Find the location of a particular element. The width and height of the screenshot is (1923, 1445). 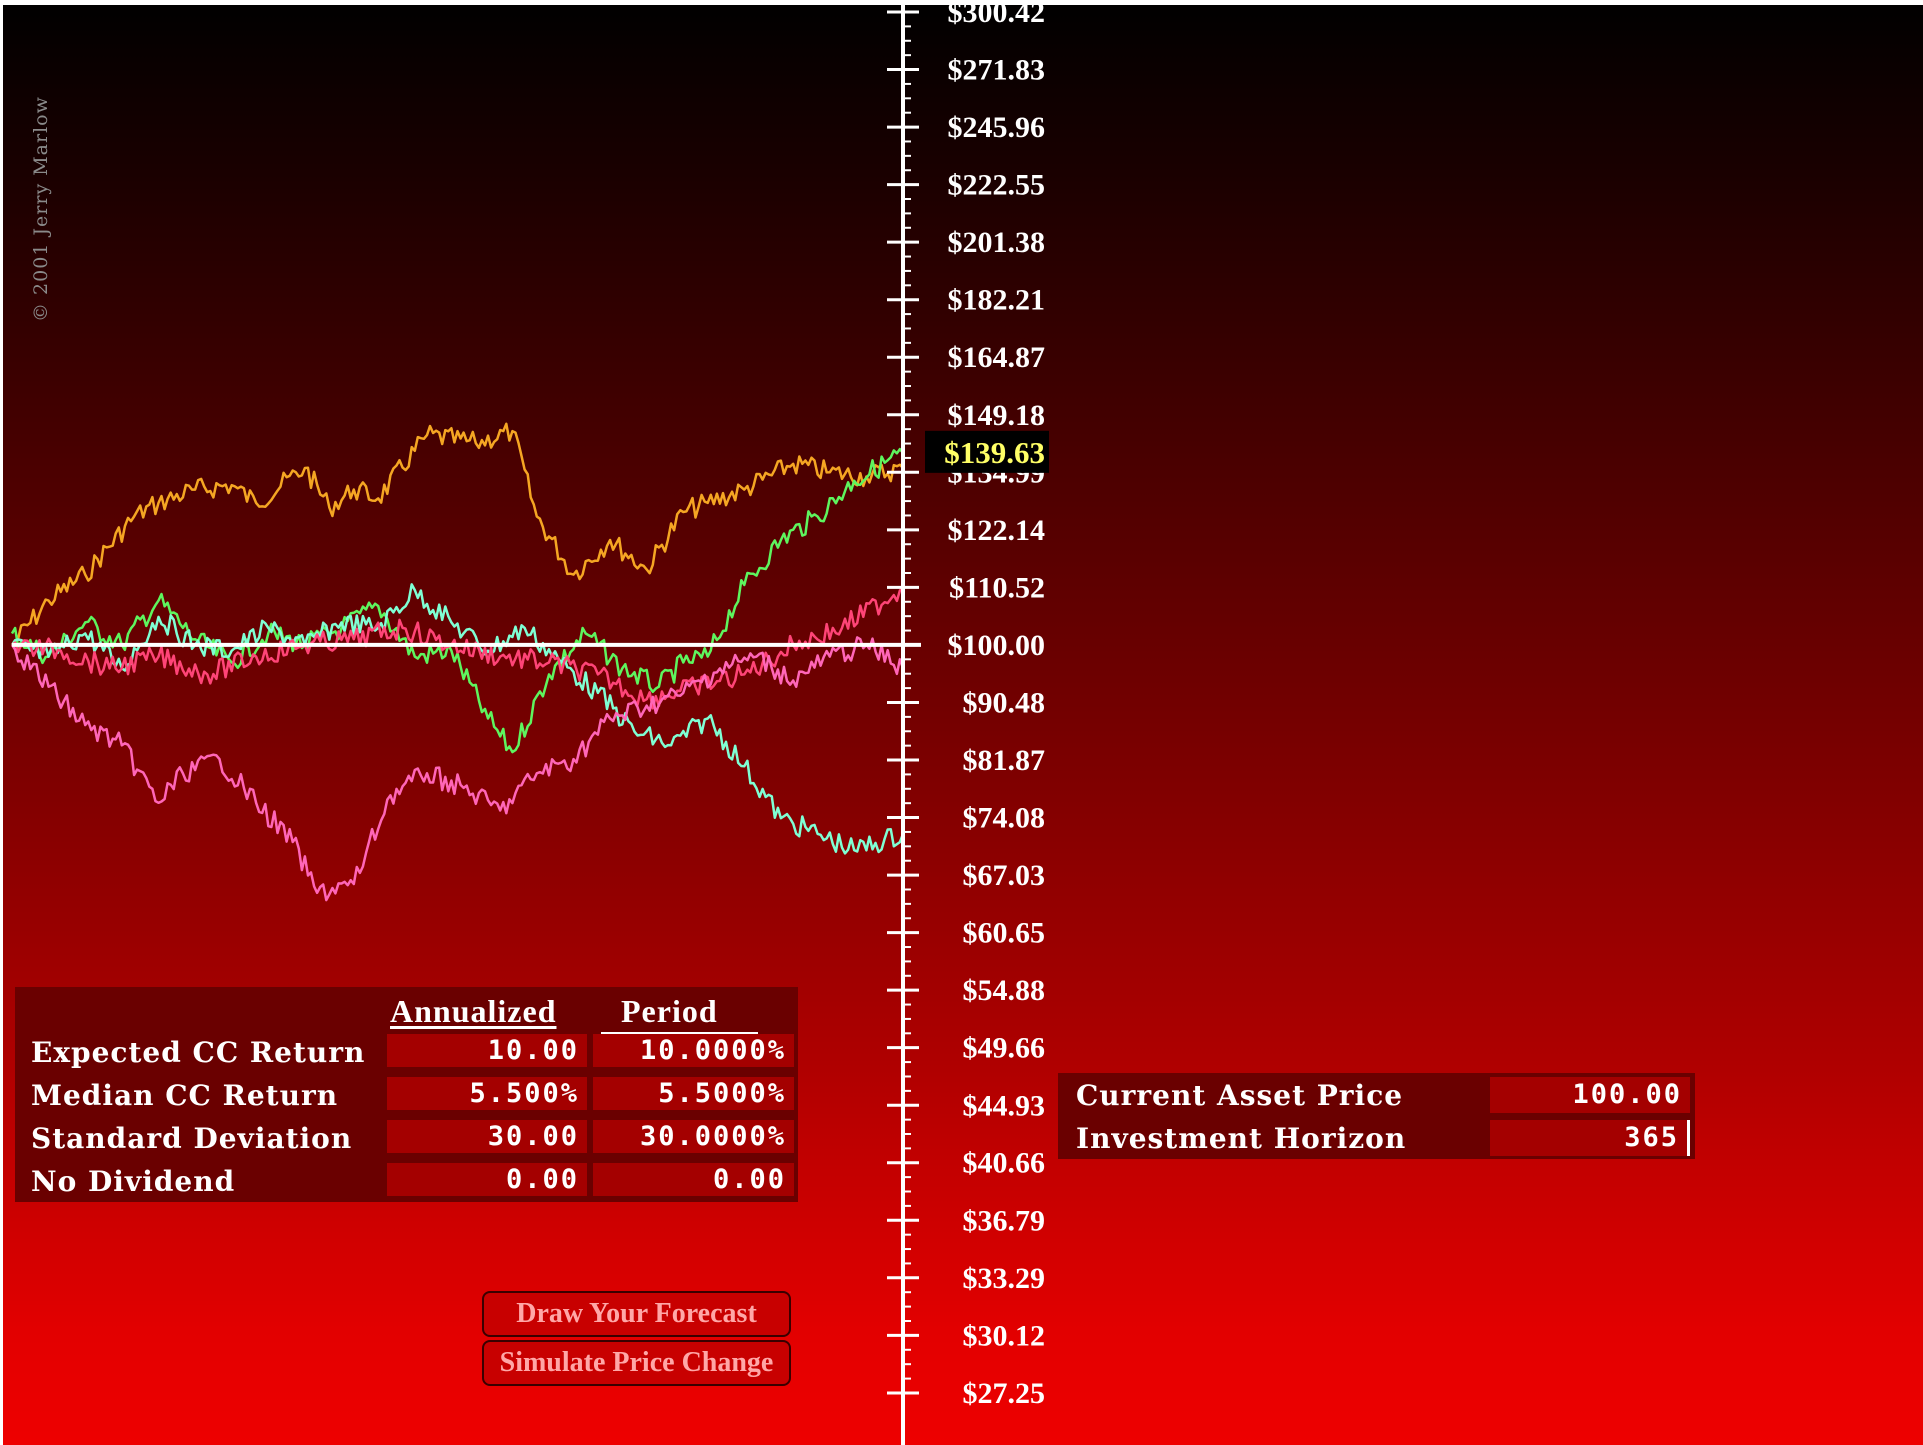

current-asset-price-field: 100.00 is located at coordinates (1590, 1095).